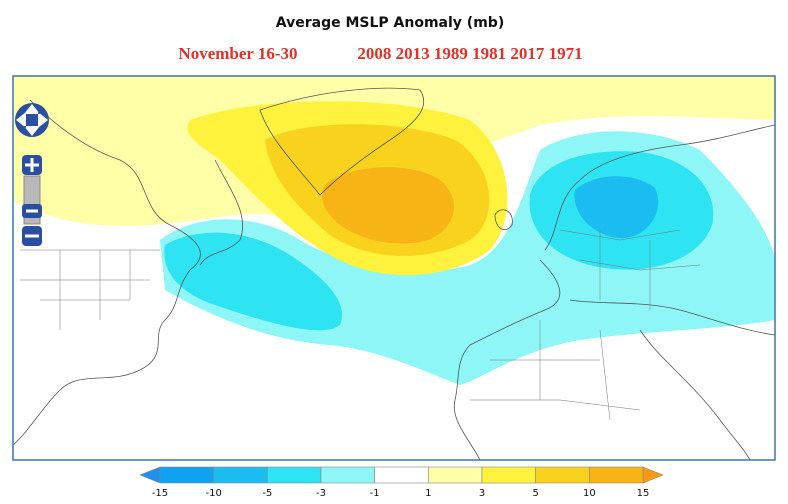 This screenshot has height=504, width=788. What do you see at coordinates (643, 493) in the screenshot?
I see `colorbar-tick-label: 15` at bounding box center [643, 493].